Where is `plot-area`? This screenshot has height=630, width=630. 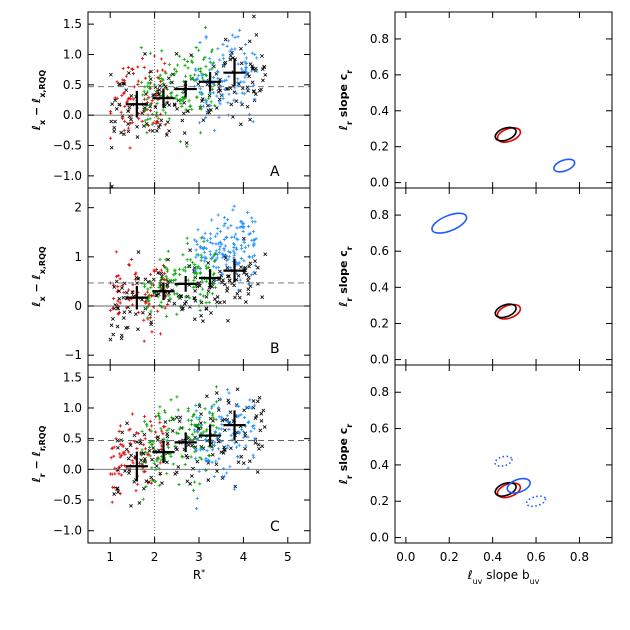 plot-area is located at coordinates (199, 100).